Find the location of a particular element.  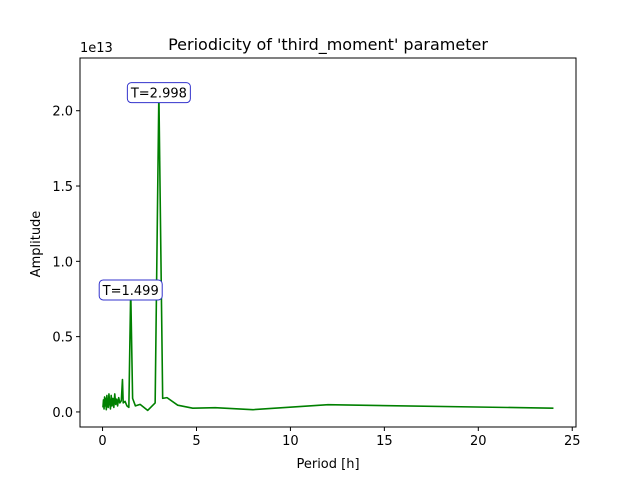

x-axis-label: Period [h] is located at coordinates (327, 464).